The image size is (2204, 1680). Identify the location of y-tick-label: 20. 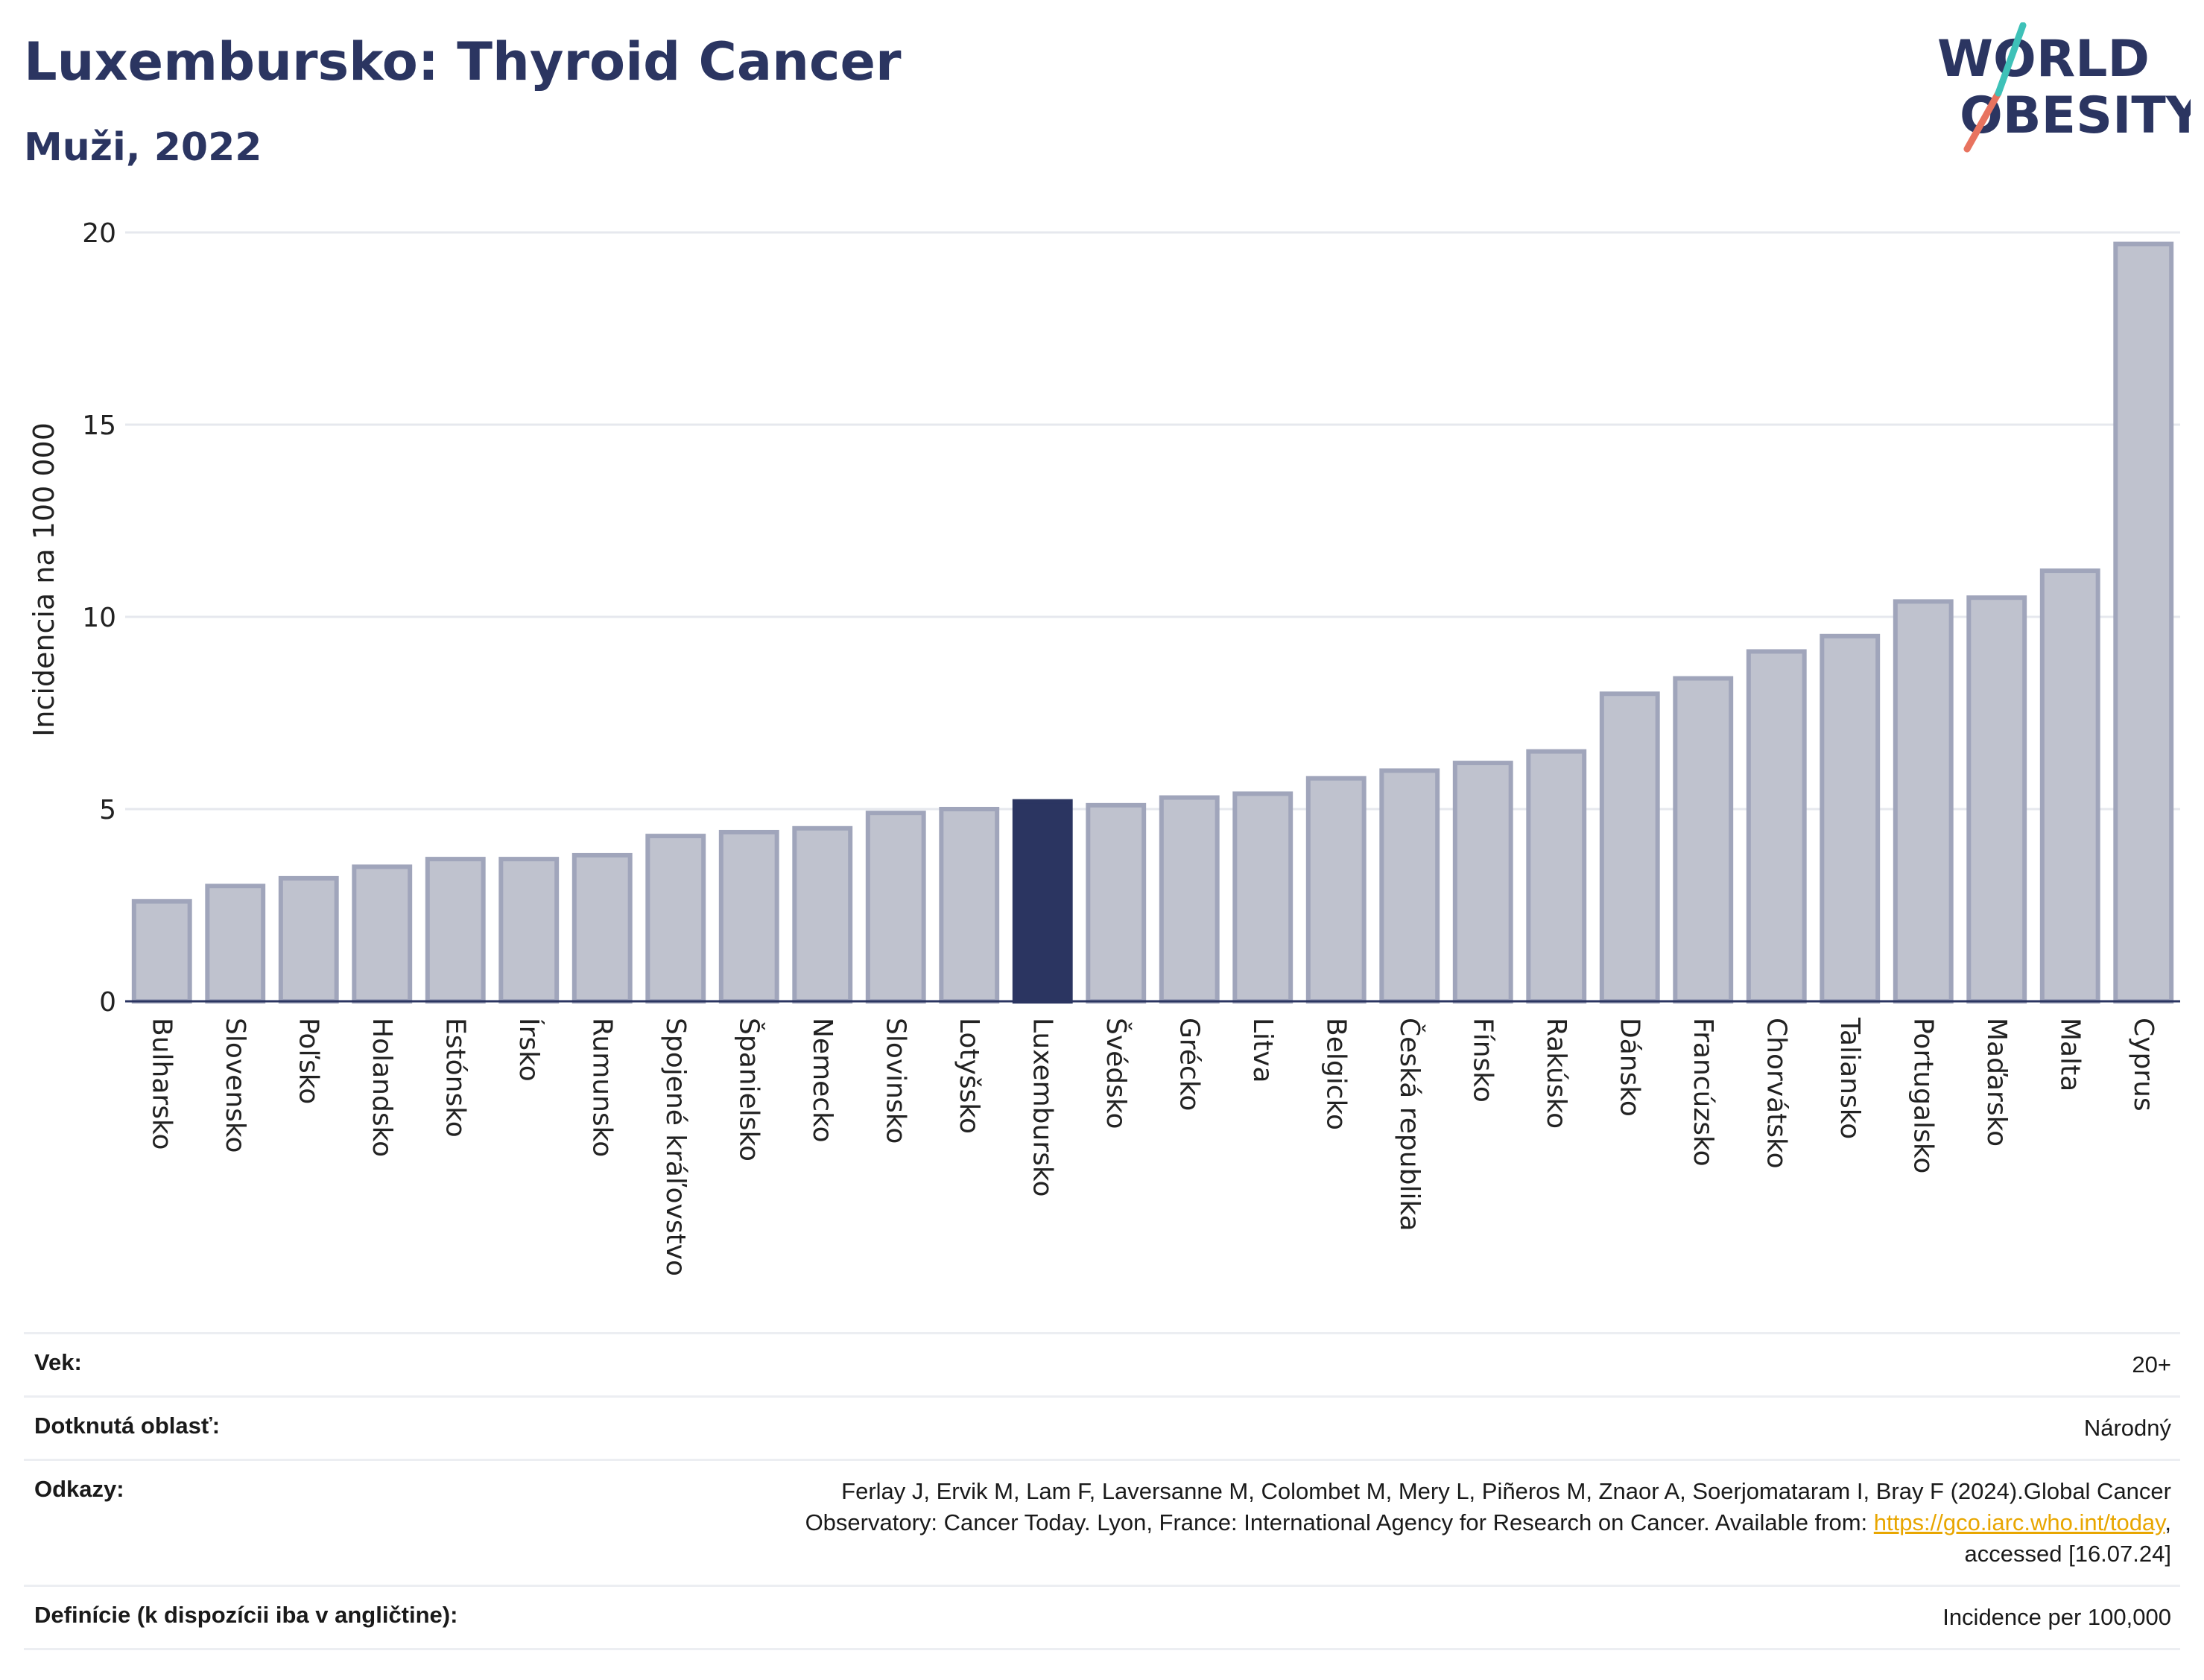
(99, 233).